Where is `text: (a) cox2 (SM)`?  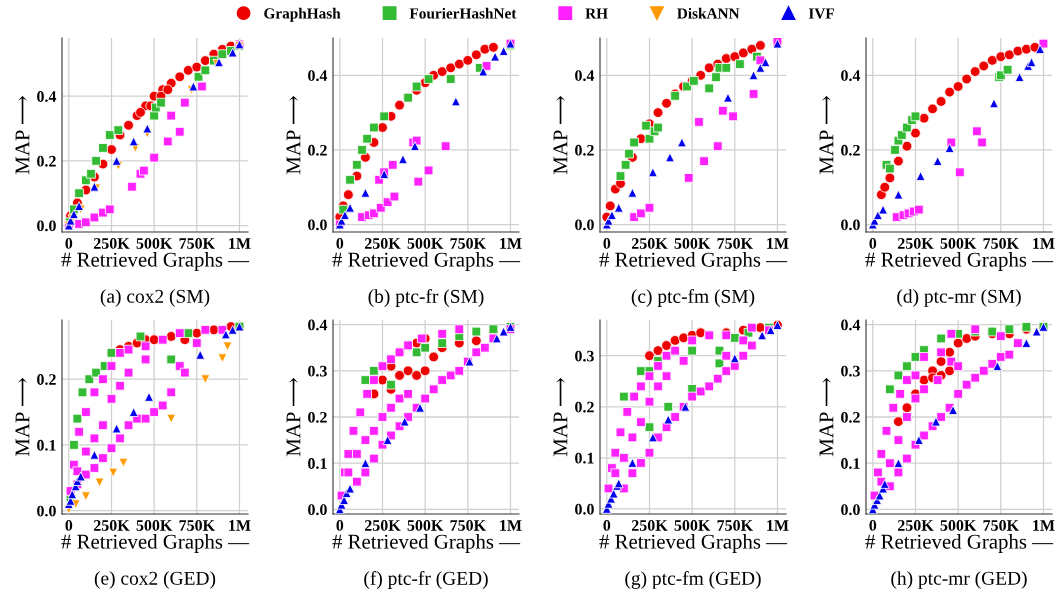 text: (a) cox2 (SM) is located at coordinates (155, 298).